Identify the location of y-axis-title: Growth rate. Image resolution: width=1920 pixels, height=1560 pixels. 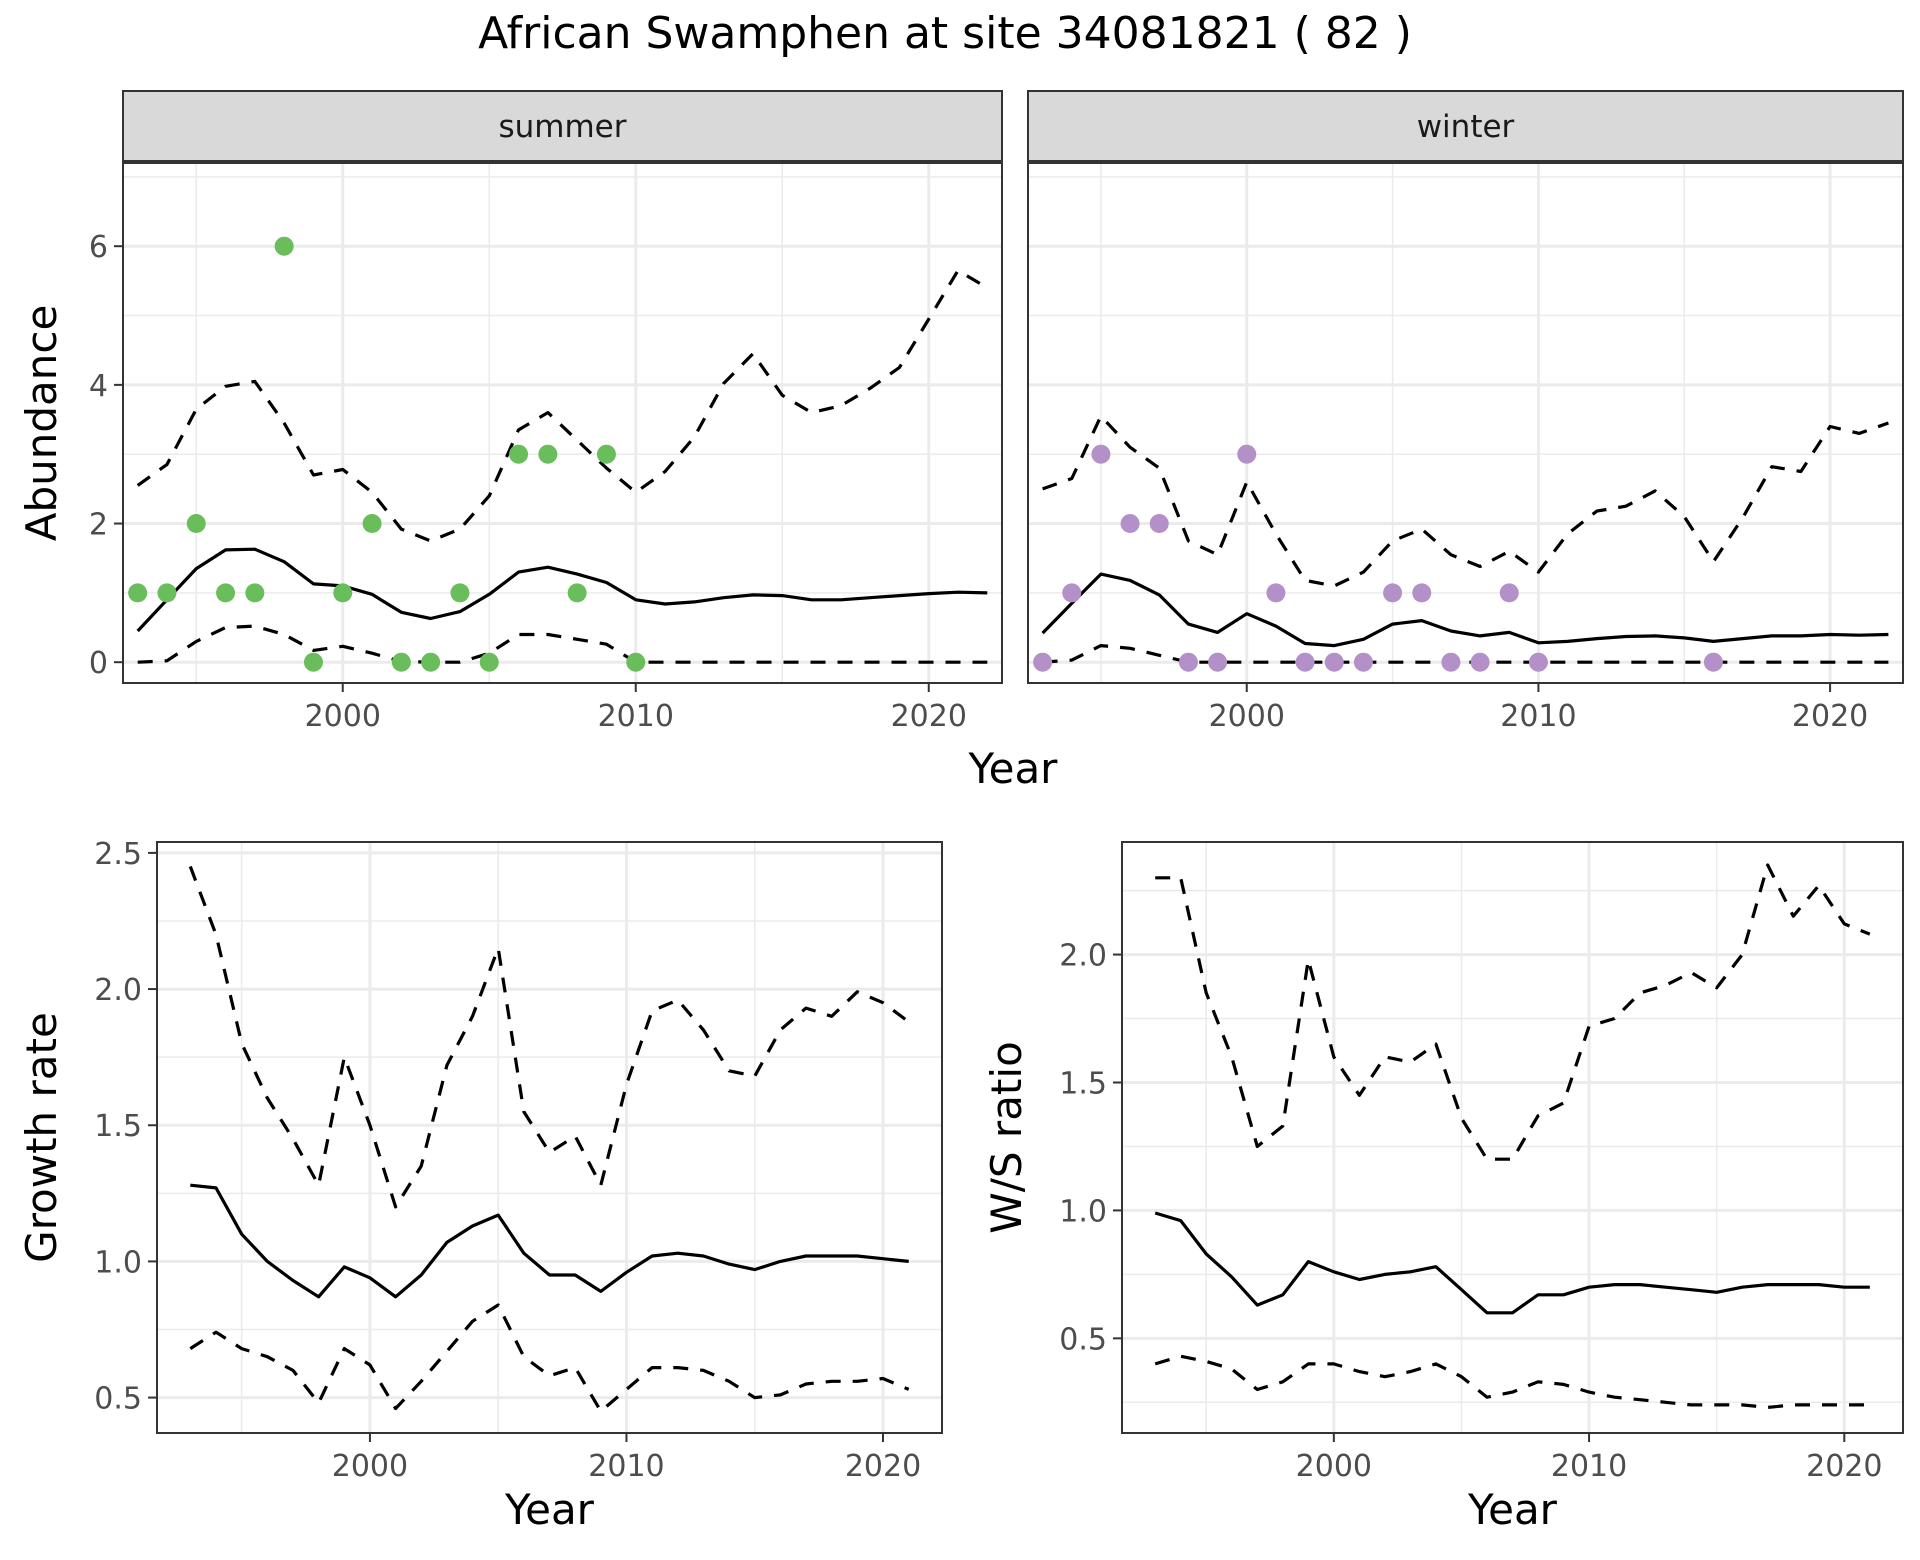
(41, 1137).